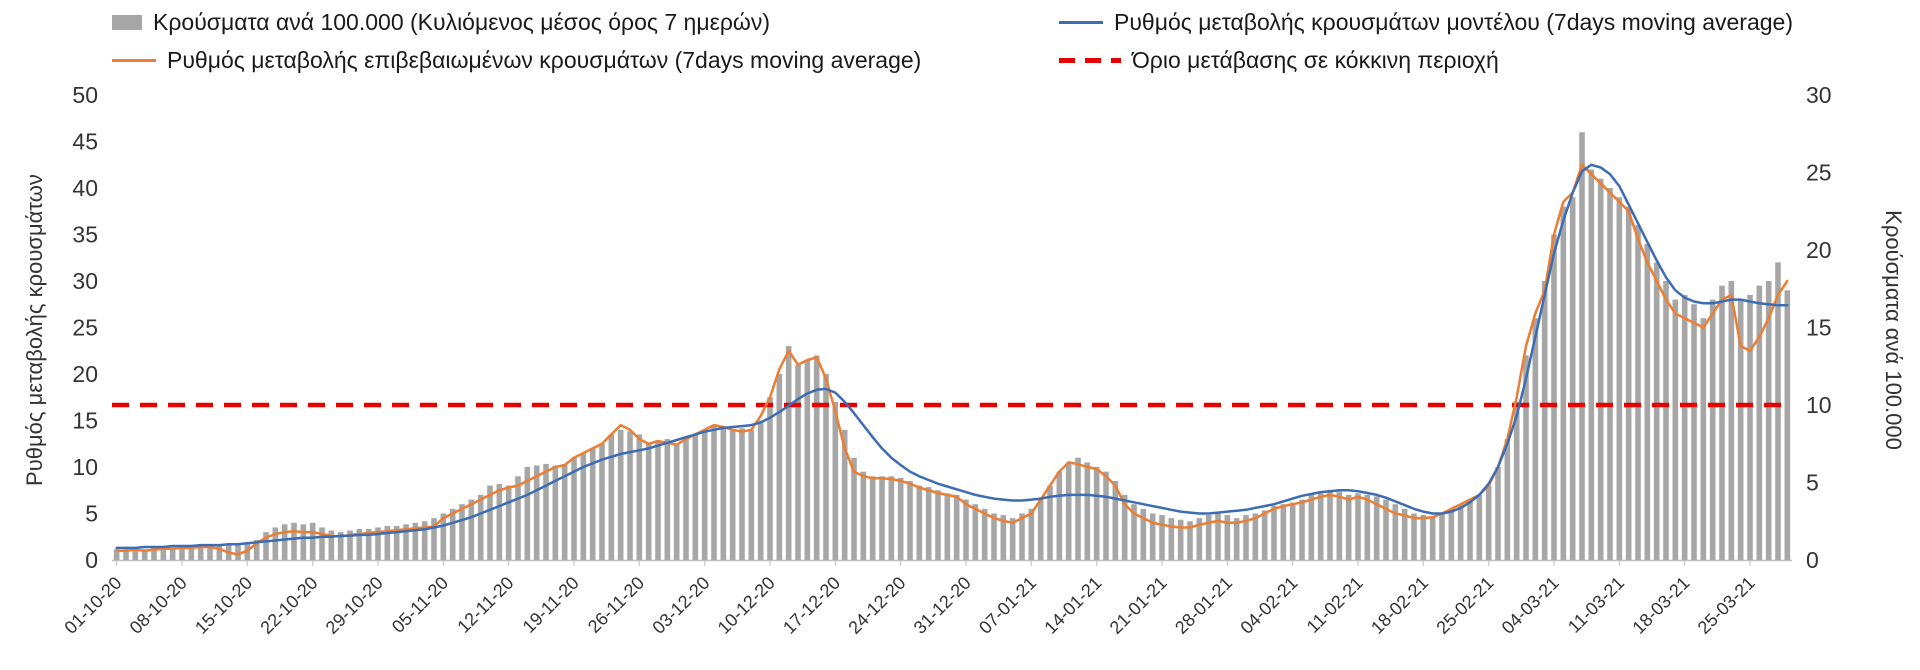 Image resolution: width=1920 pixels, height=670 pixels. What do you see at coordinates (811, 605) in the screenshot?
I see `x-tick-label: 17-12-20` at bounding box center [811, 605].